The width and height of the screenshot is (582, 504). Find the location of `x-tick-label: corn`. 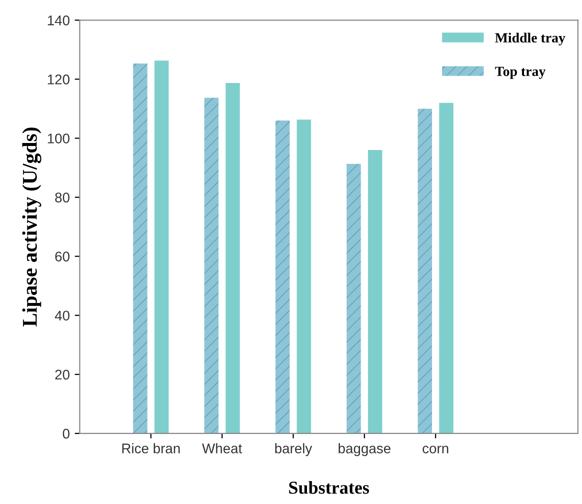

x-tick-label: corn is located at coordinates (435, 450).